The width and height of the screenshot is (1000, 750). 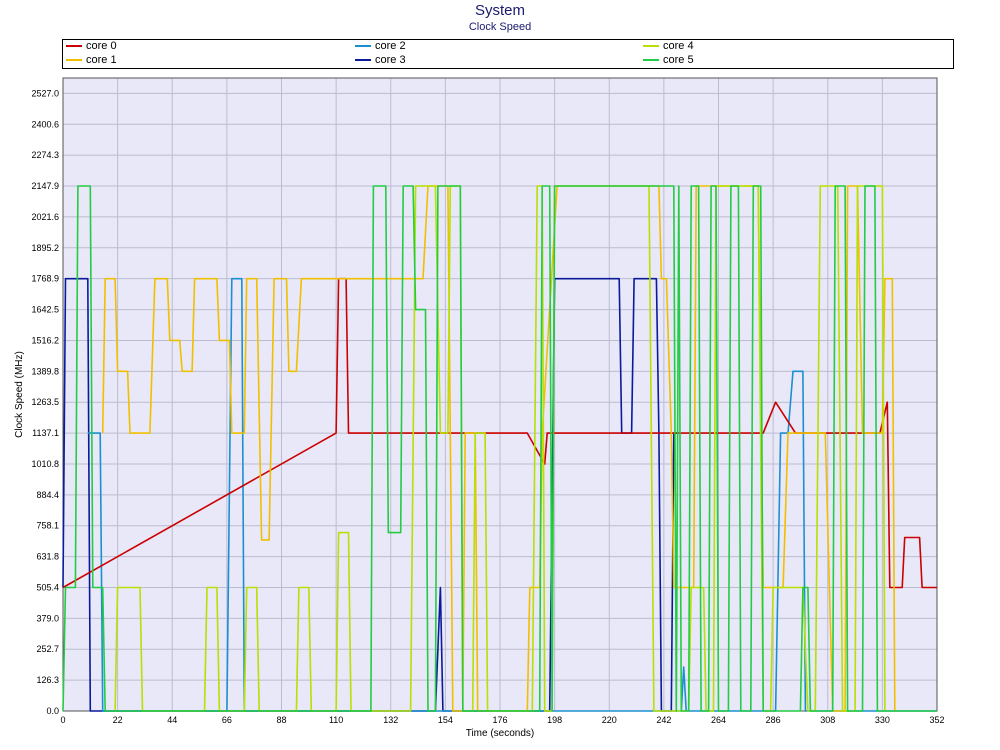 I want to click on y-tick-label: 1642.5, so click(x=45, y=310).